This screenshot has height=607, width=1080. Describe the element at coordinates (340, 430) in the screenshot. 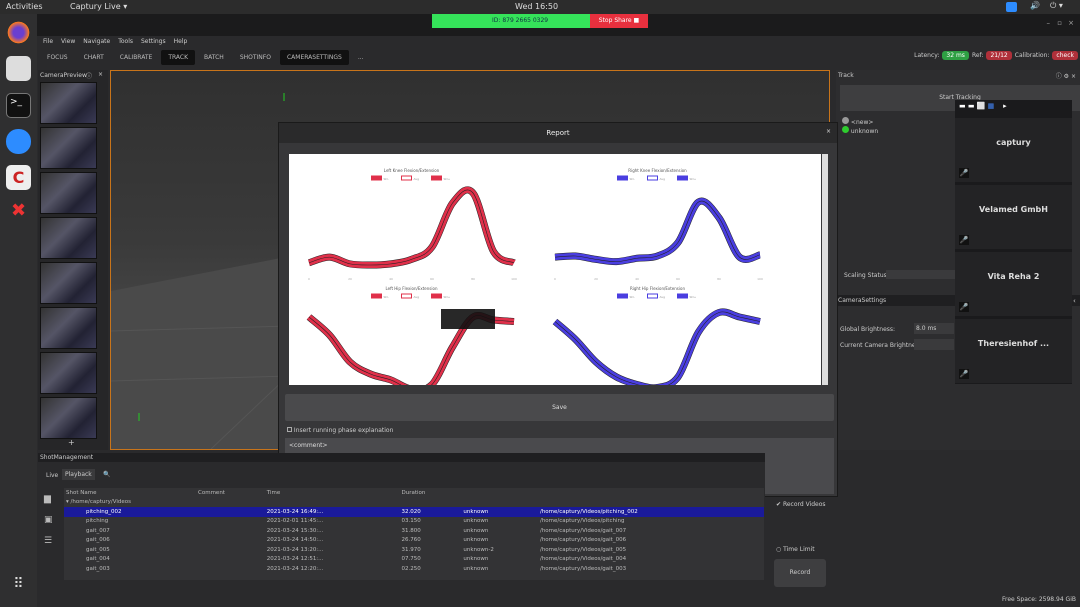

I see `running-phase-checkbox: Insert running phase explanation` at that location.